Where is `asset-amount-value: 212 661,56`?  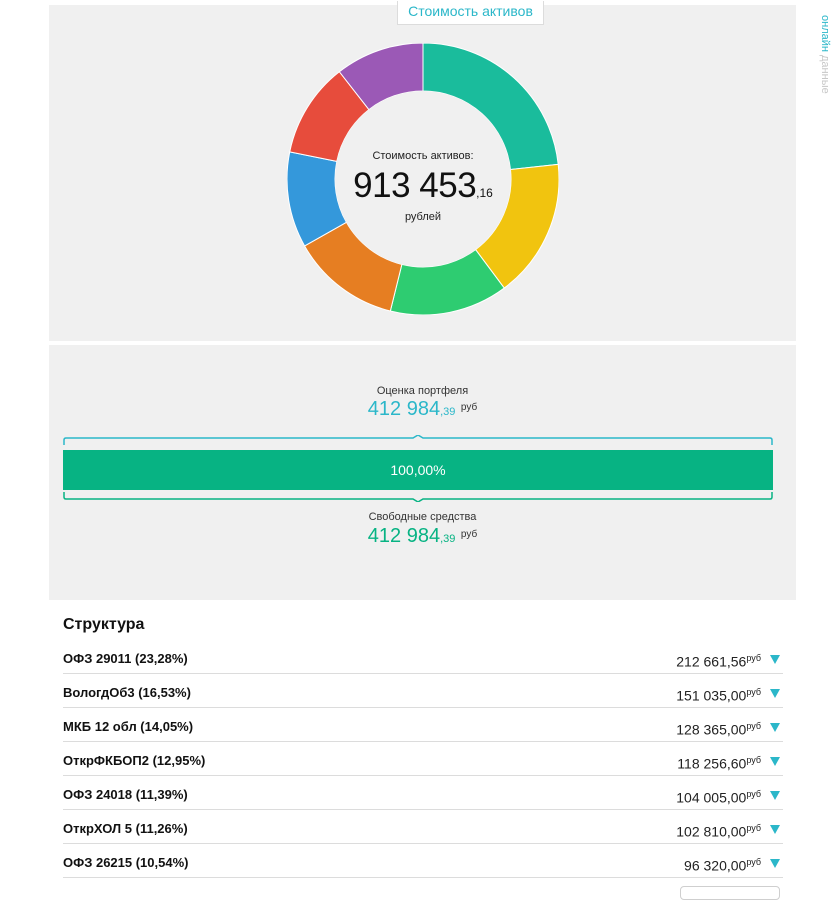 asset-amount-value: 212 661,56 is located at coordinates (711, 661).